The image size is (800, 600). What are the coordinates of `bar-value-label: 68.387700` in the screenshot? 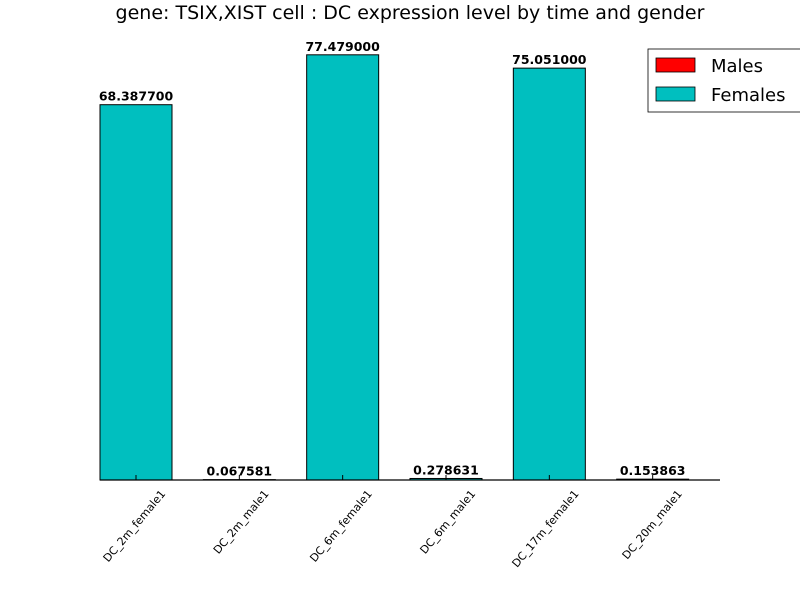 It's located at (136, 96).